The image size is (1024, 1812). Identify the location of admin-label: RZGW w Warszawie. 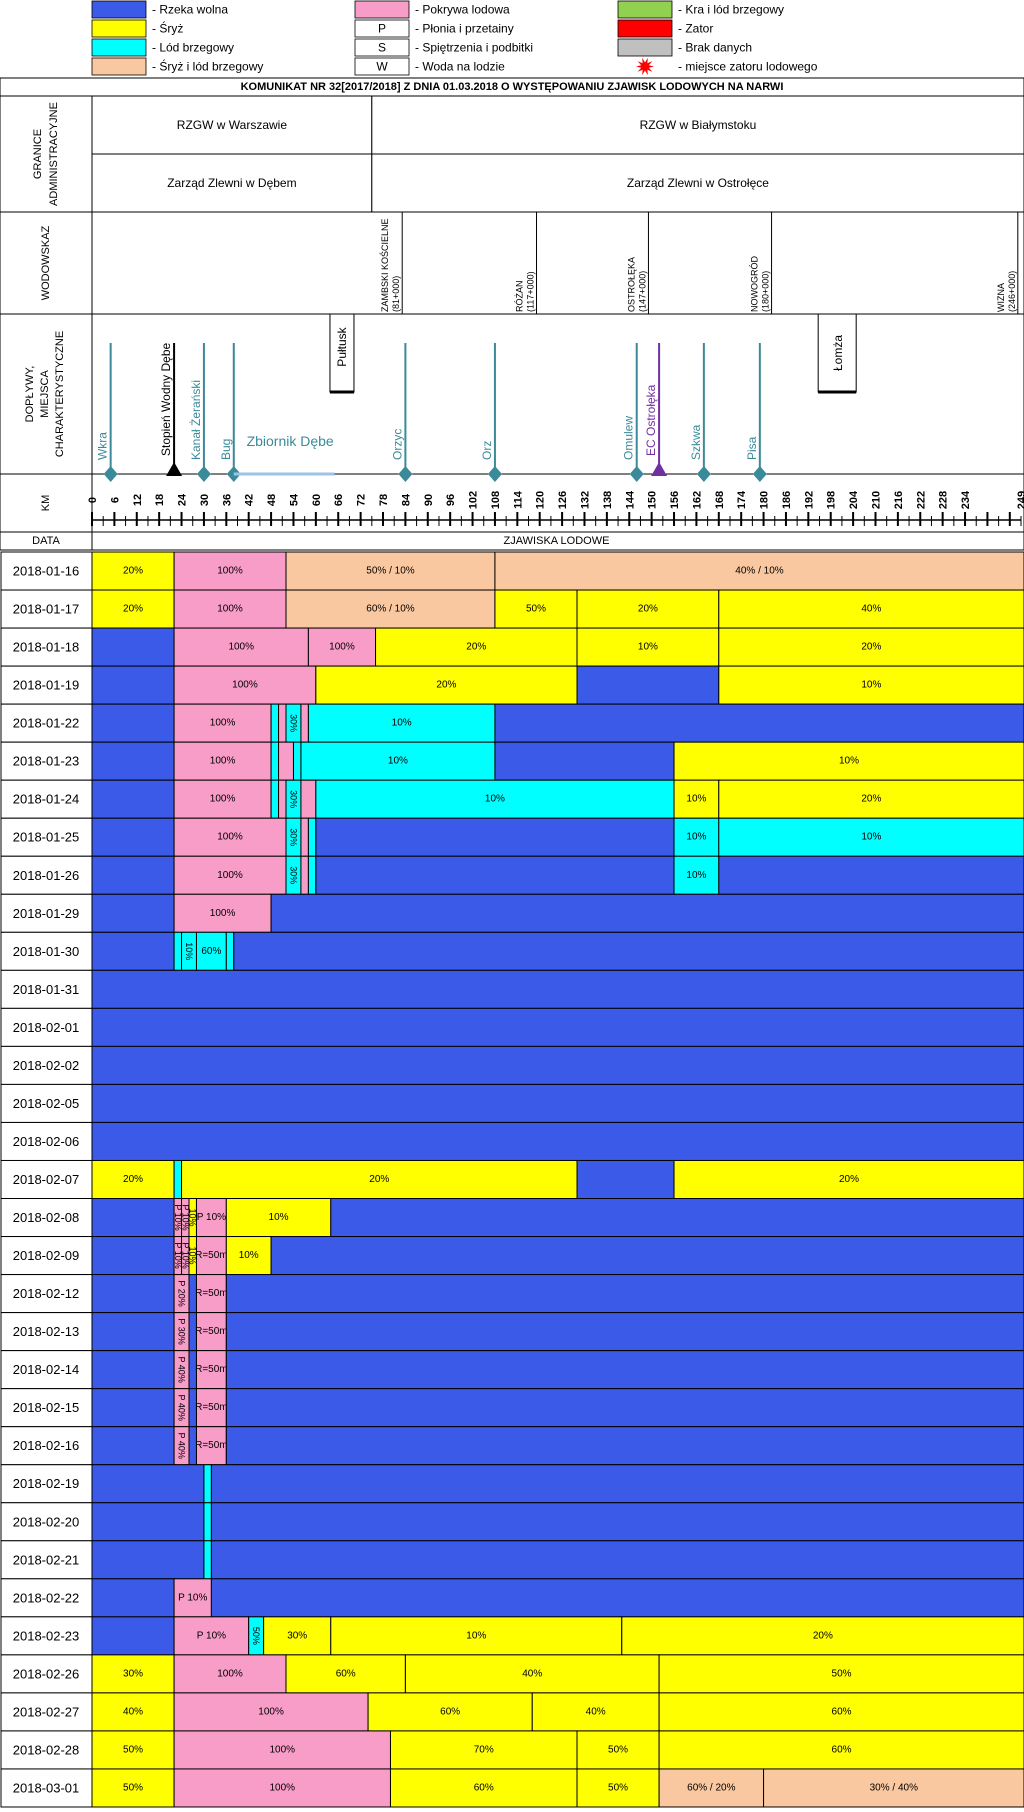
(232, 125).